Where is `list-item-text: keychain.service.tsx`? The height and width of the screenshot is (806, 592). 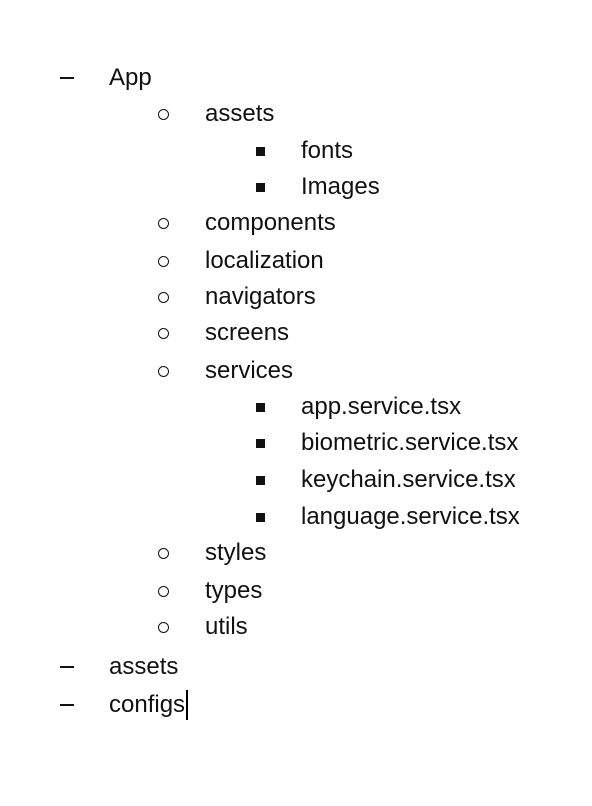 list-item-text: keychain.service.tsx is located at coordinates (408, 479).